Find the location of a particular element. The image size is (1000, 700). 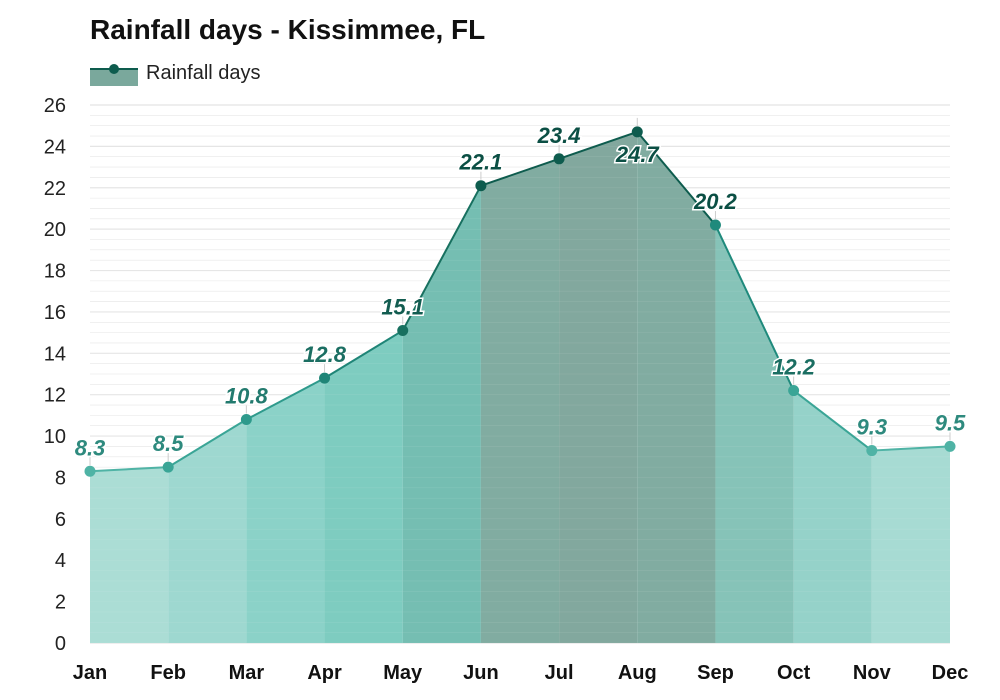

data-point-sep is located at coordinates (715, 225).